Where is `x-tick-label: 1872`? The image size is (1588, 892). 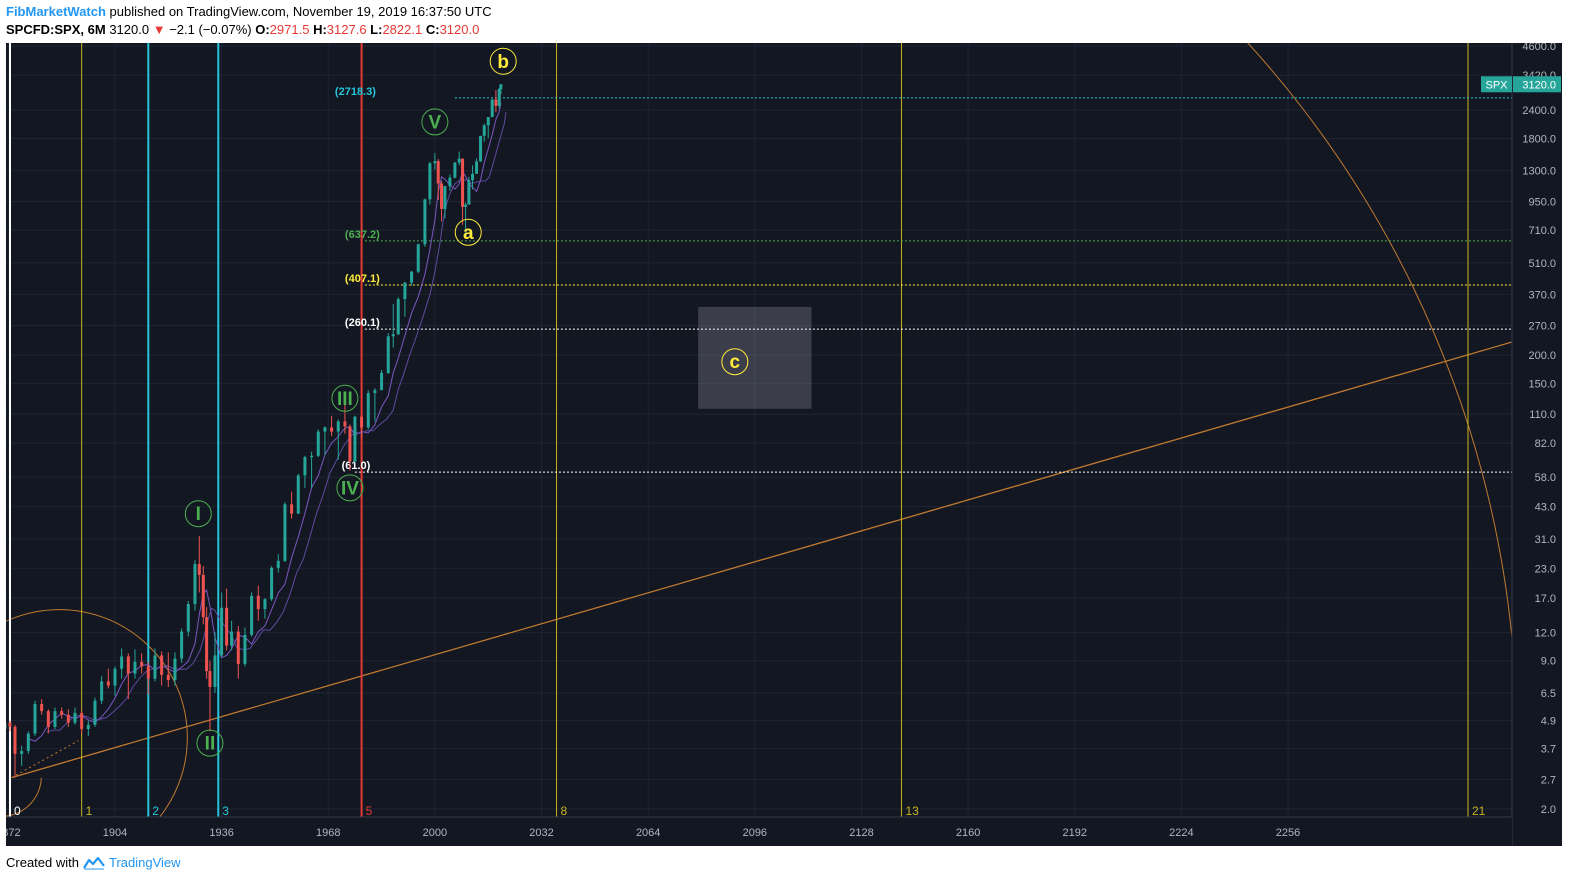 x-tick-label: 1872 is located at coordinates (13, 833).